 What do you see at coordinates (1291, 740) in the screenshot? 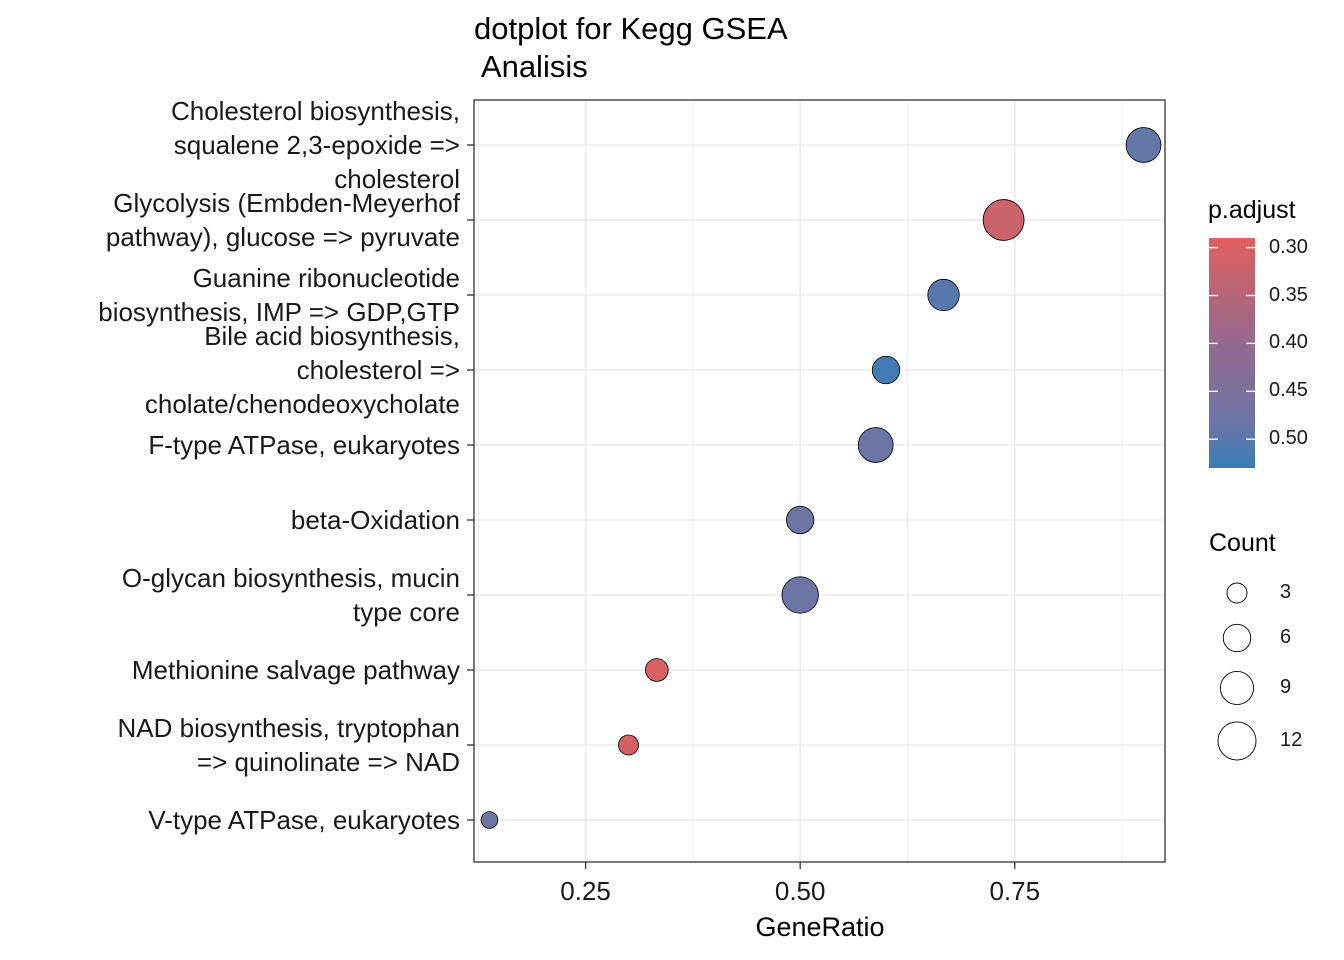
I see `size-legend-label: 12` at bounding box center [1291, 740].